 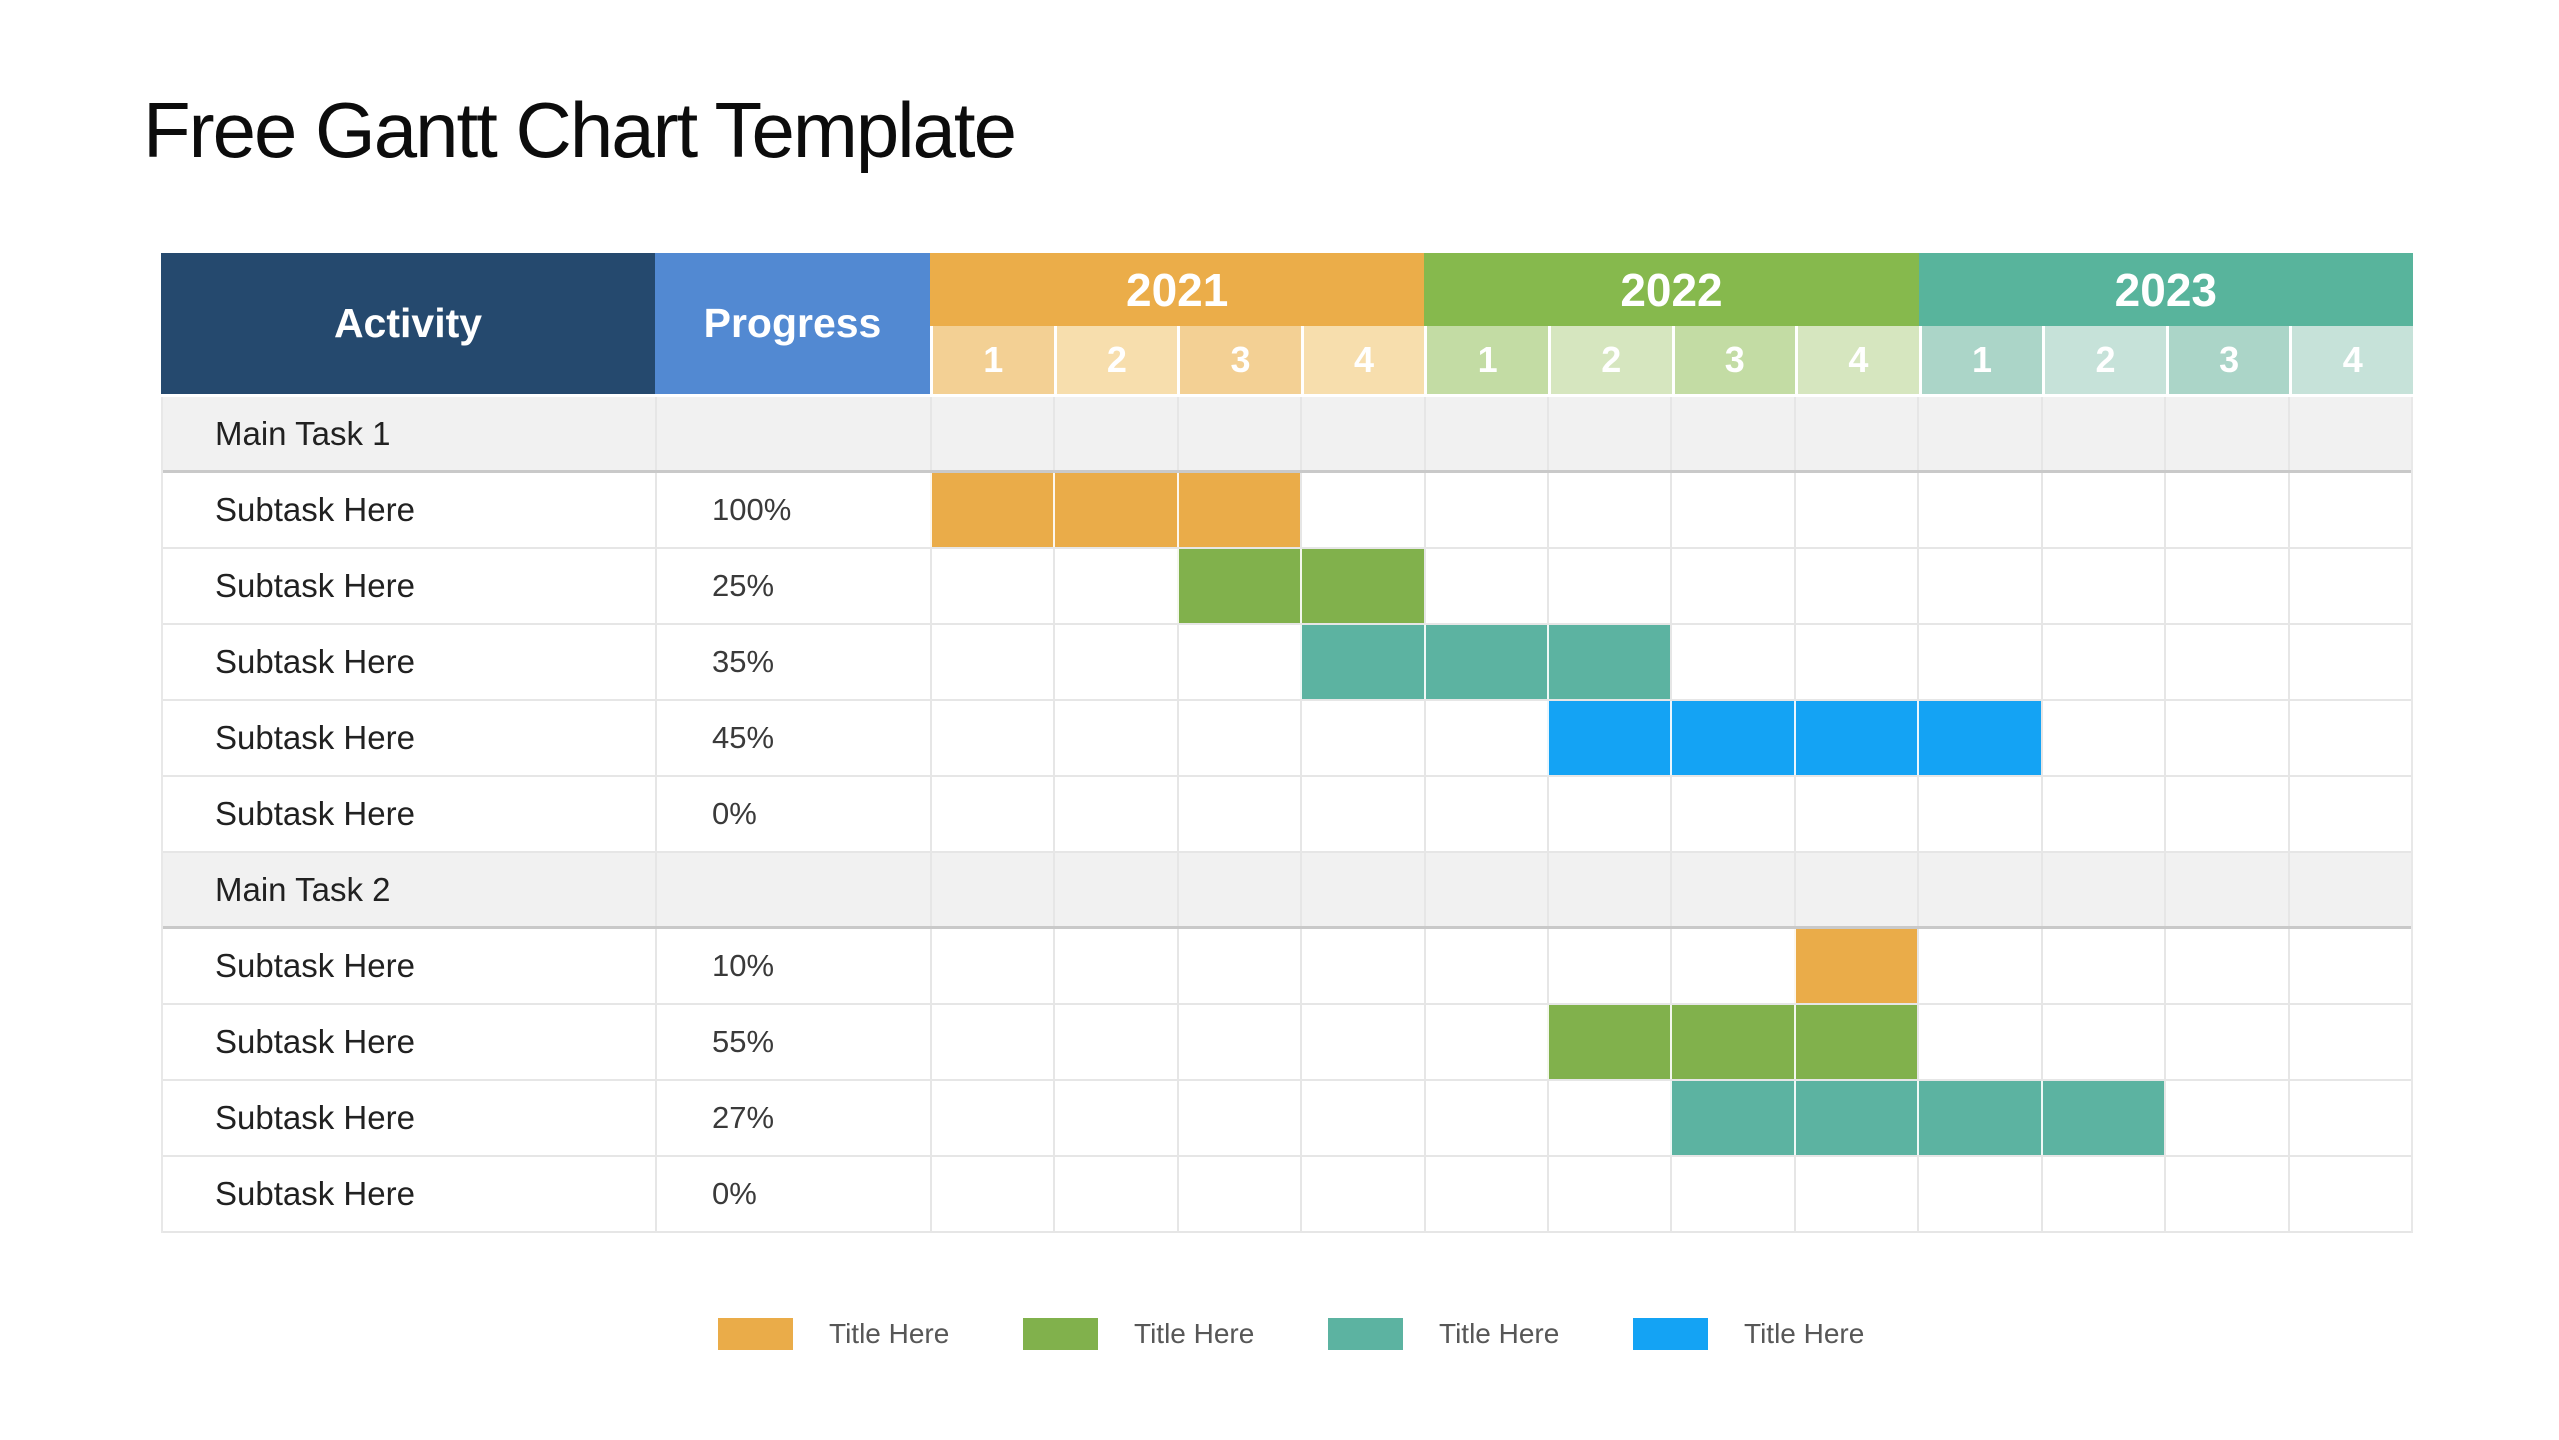 I want to click on progress-value: 35%, so click(x=792, y=662).